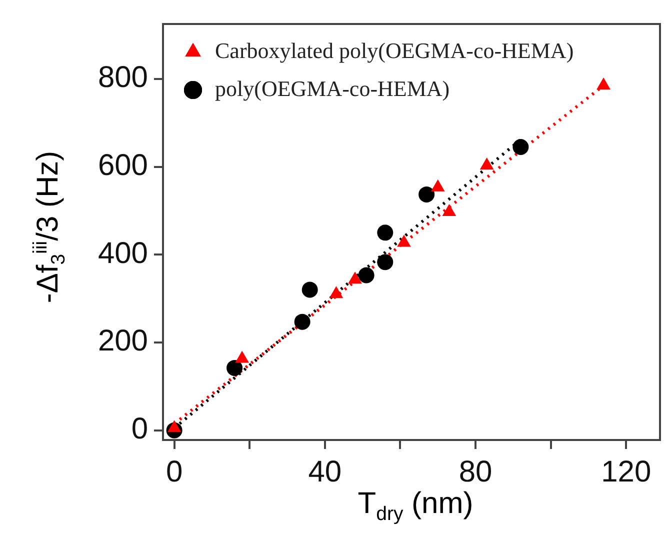 The height and width of the screenshot is (545, 668). Describe the element at coordinates (123, 77) in the screenshot. I see `y-tick-label: 800` at that location.